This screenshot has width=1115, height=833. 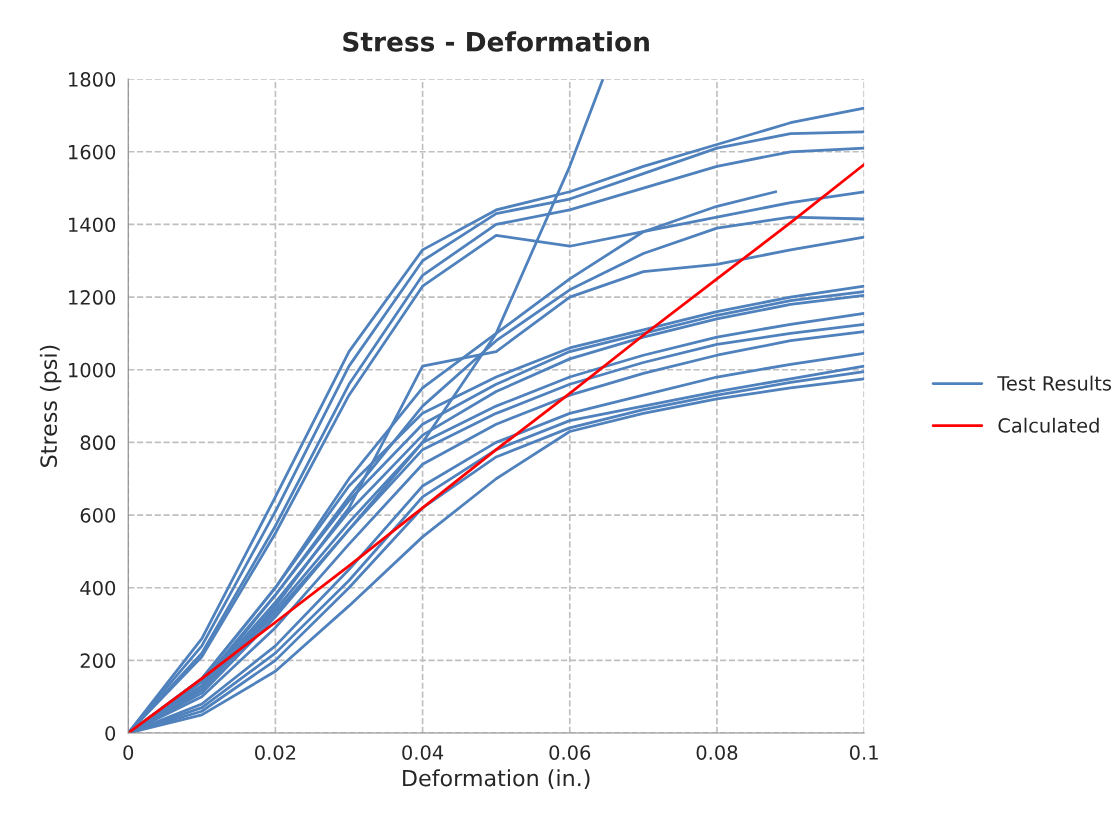 I want to click on y-tick-label: 200, so click(x=98, y=661).